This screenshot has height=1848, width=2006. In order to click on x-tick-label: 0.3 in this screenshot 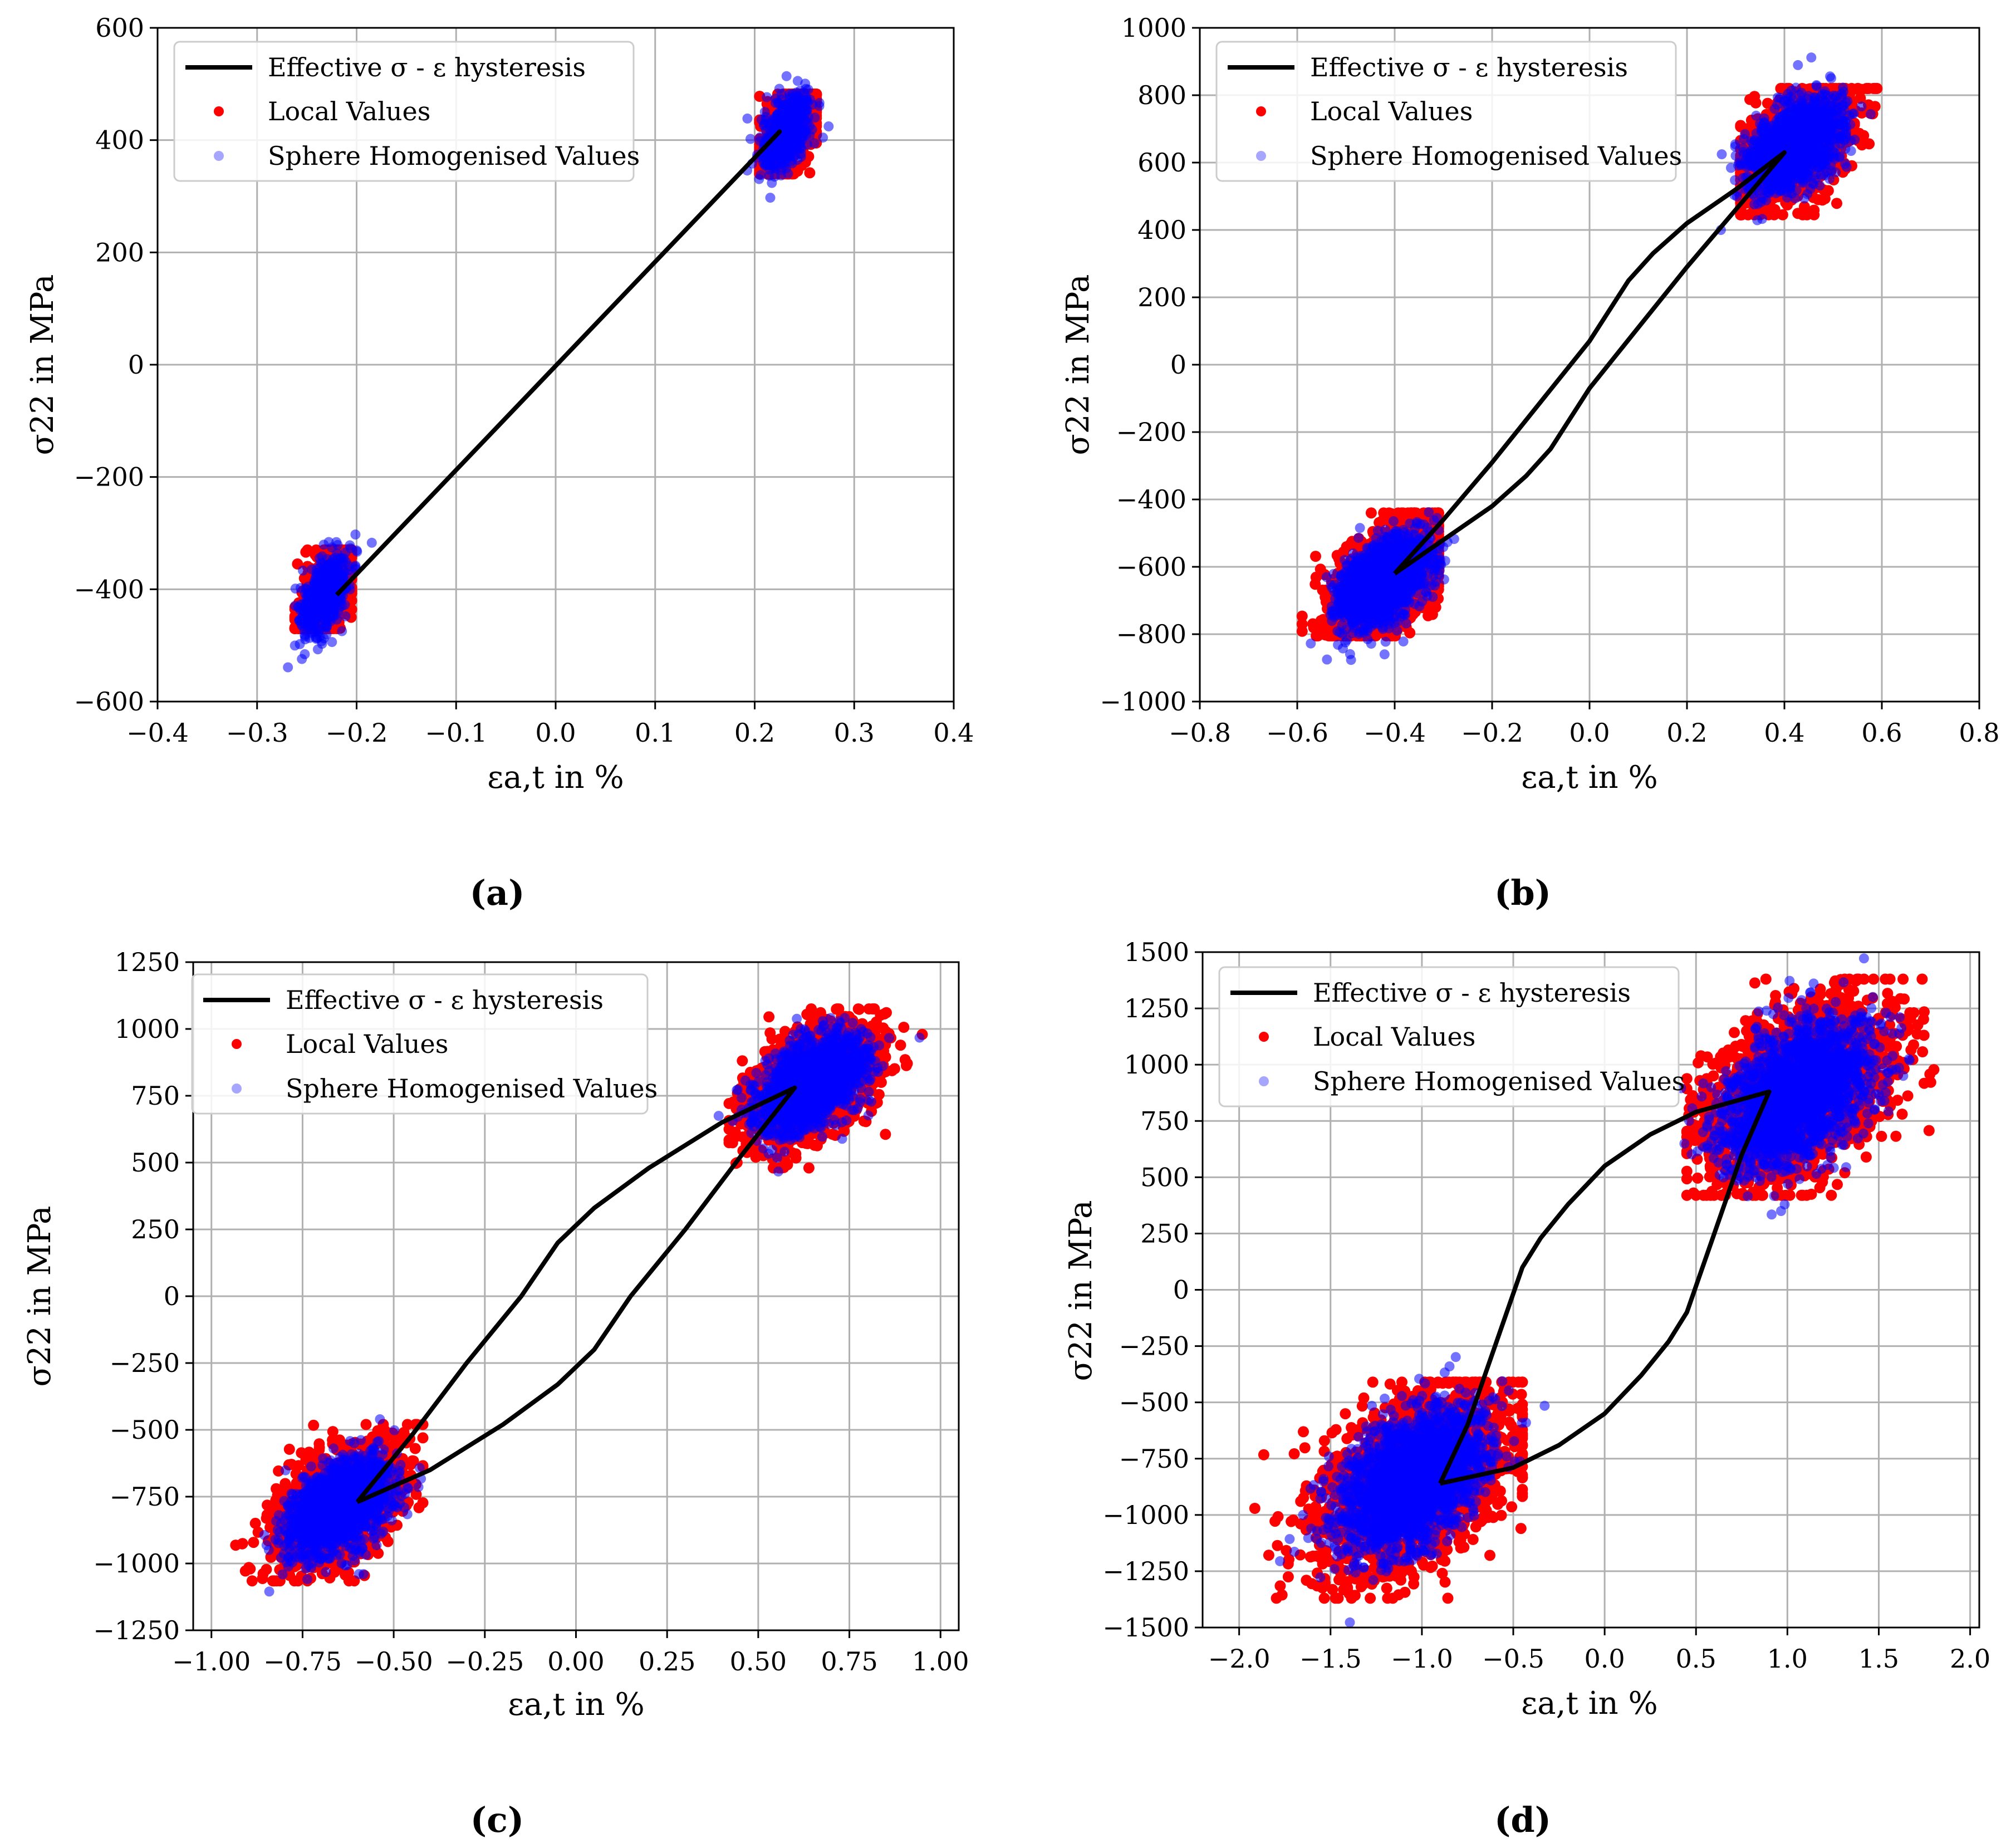, I will do `click(854, 733)`.